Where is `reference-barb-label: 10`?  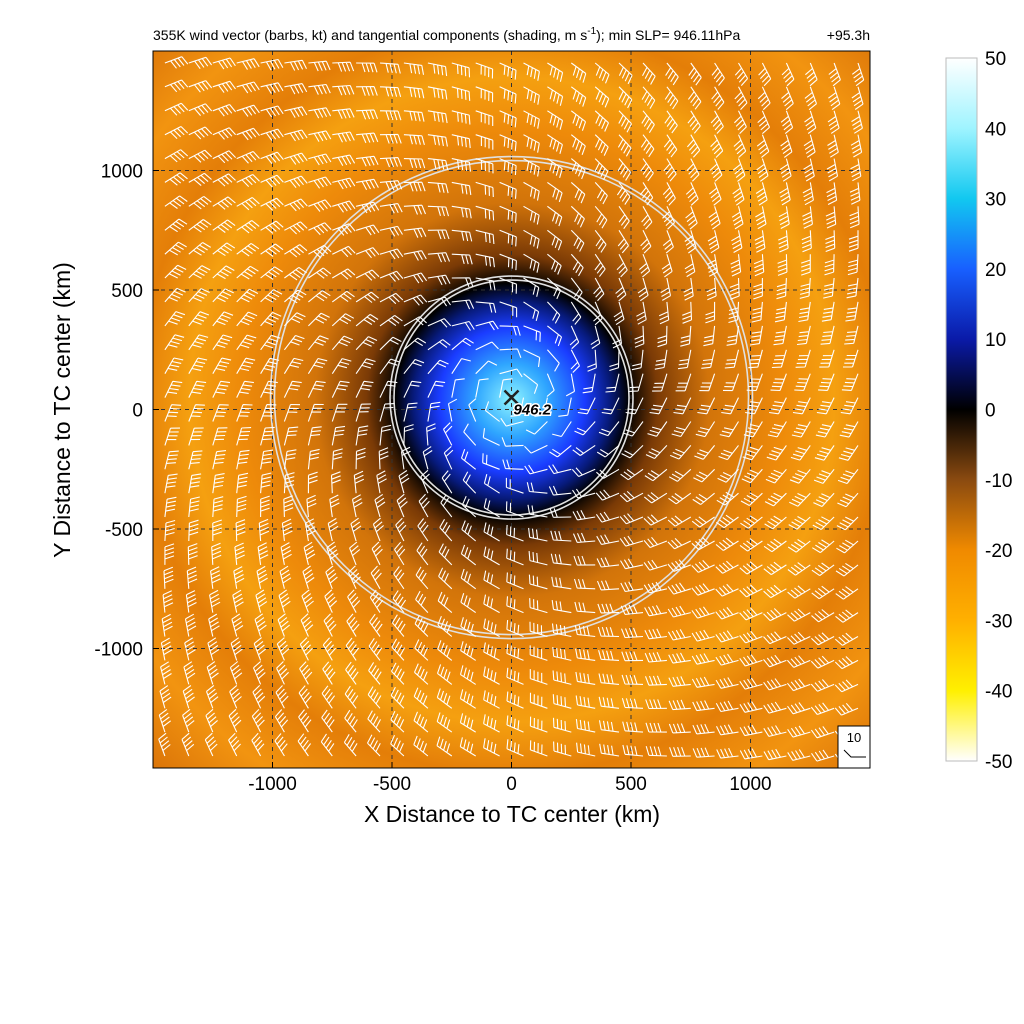
reference-barb-label: 10 is located at coordinates (854, 737).